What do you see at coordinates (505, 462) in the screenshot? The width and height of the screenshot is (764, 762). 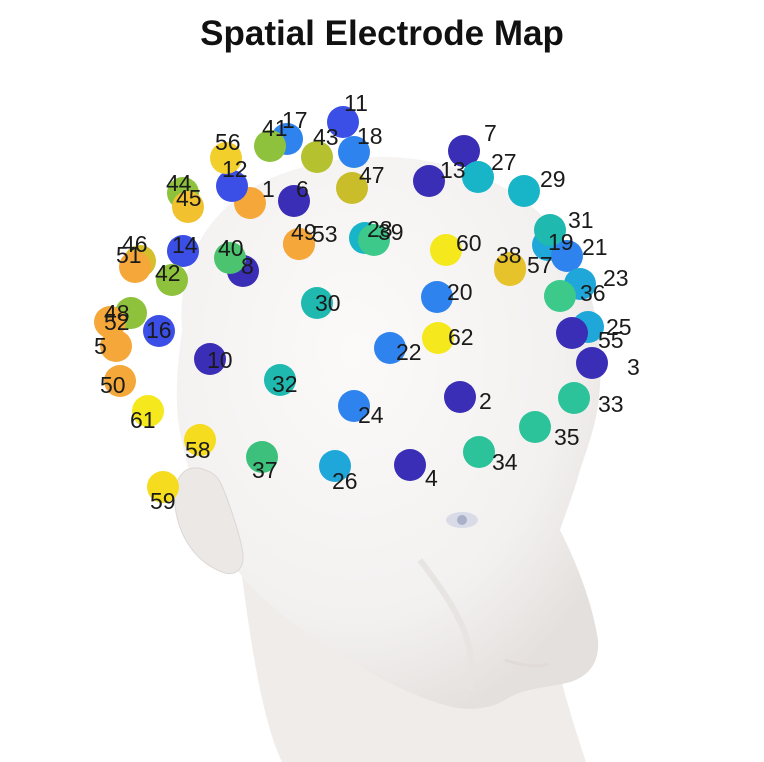 I see `electrode-label-34: 34` at bounding box center [505, 462].